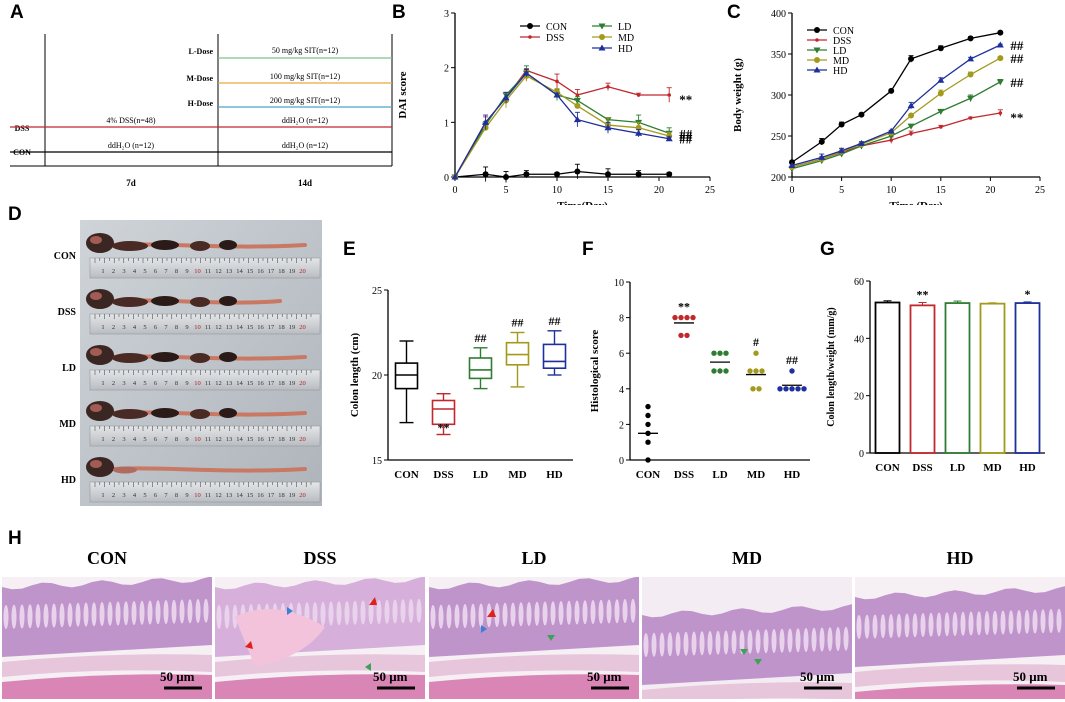 The width and height of the screenshot is (1065, 702). I want to click on ruler-number: 7, so click(166, 271).